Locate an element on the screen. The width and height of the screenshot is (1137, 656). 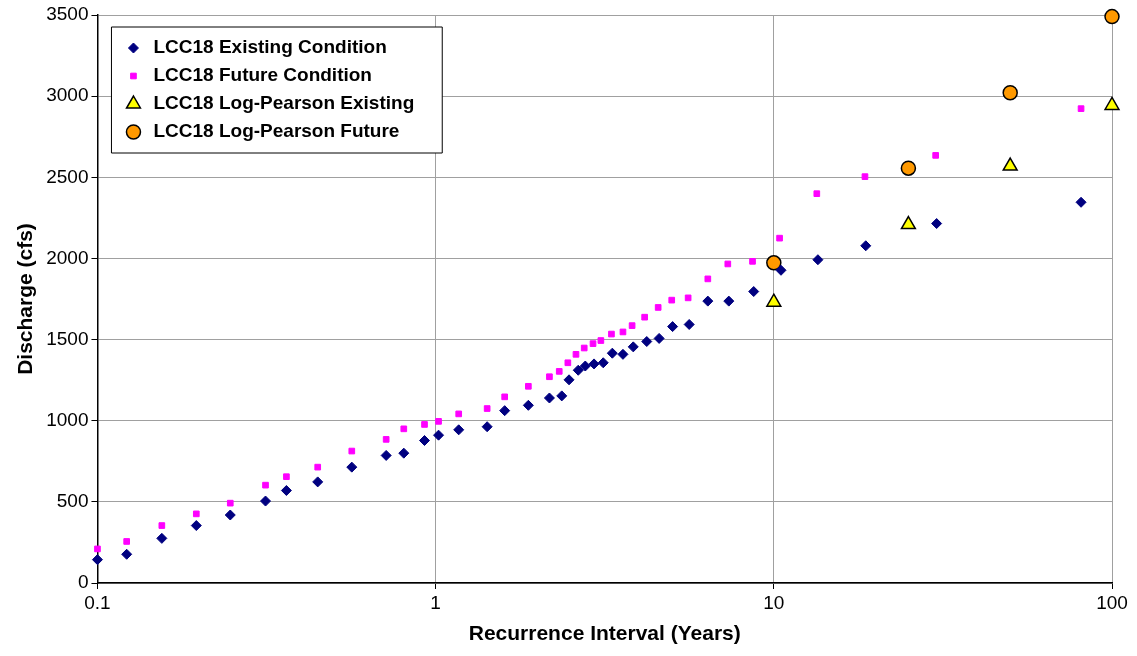
legend-label: LCC18 Log-Pearson Future is located at coordinates (276, 131).